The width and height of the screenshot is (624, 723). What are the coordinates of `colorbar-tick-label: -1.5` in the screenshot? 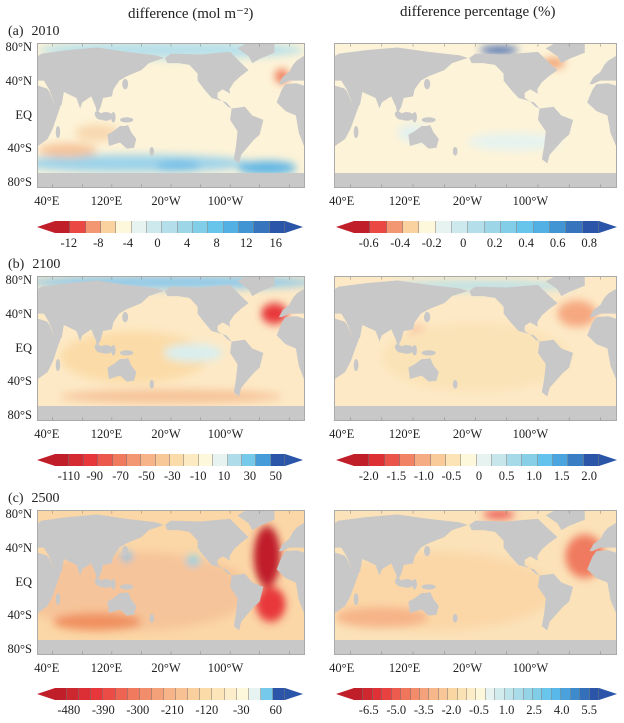 It's located at (396, 476).